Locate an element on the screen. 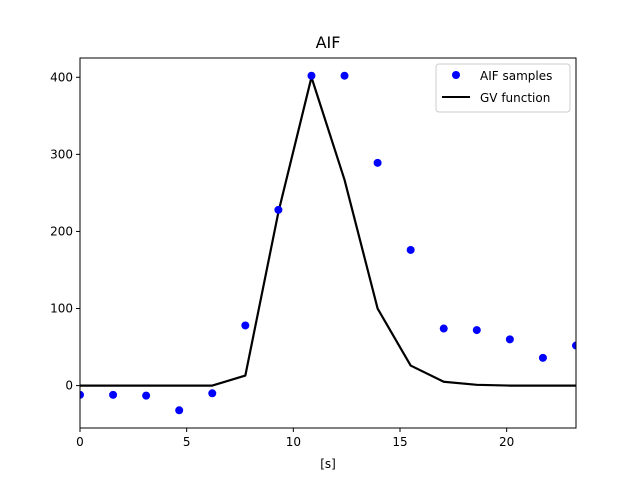 Image resolution: width=640 pixels, height=480 pixels. y-tick-label: 300 is located at coordinates (61, 154).